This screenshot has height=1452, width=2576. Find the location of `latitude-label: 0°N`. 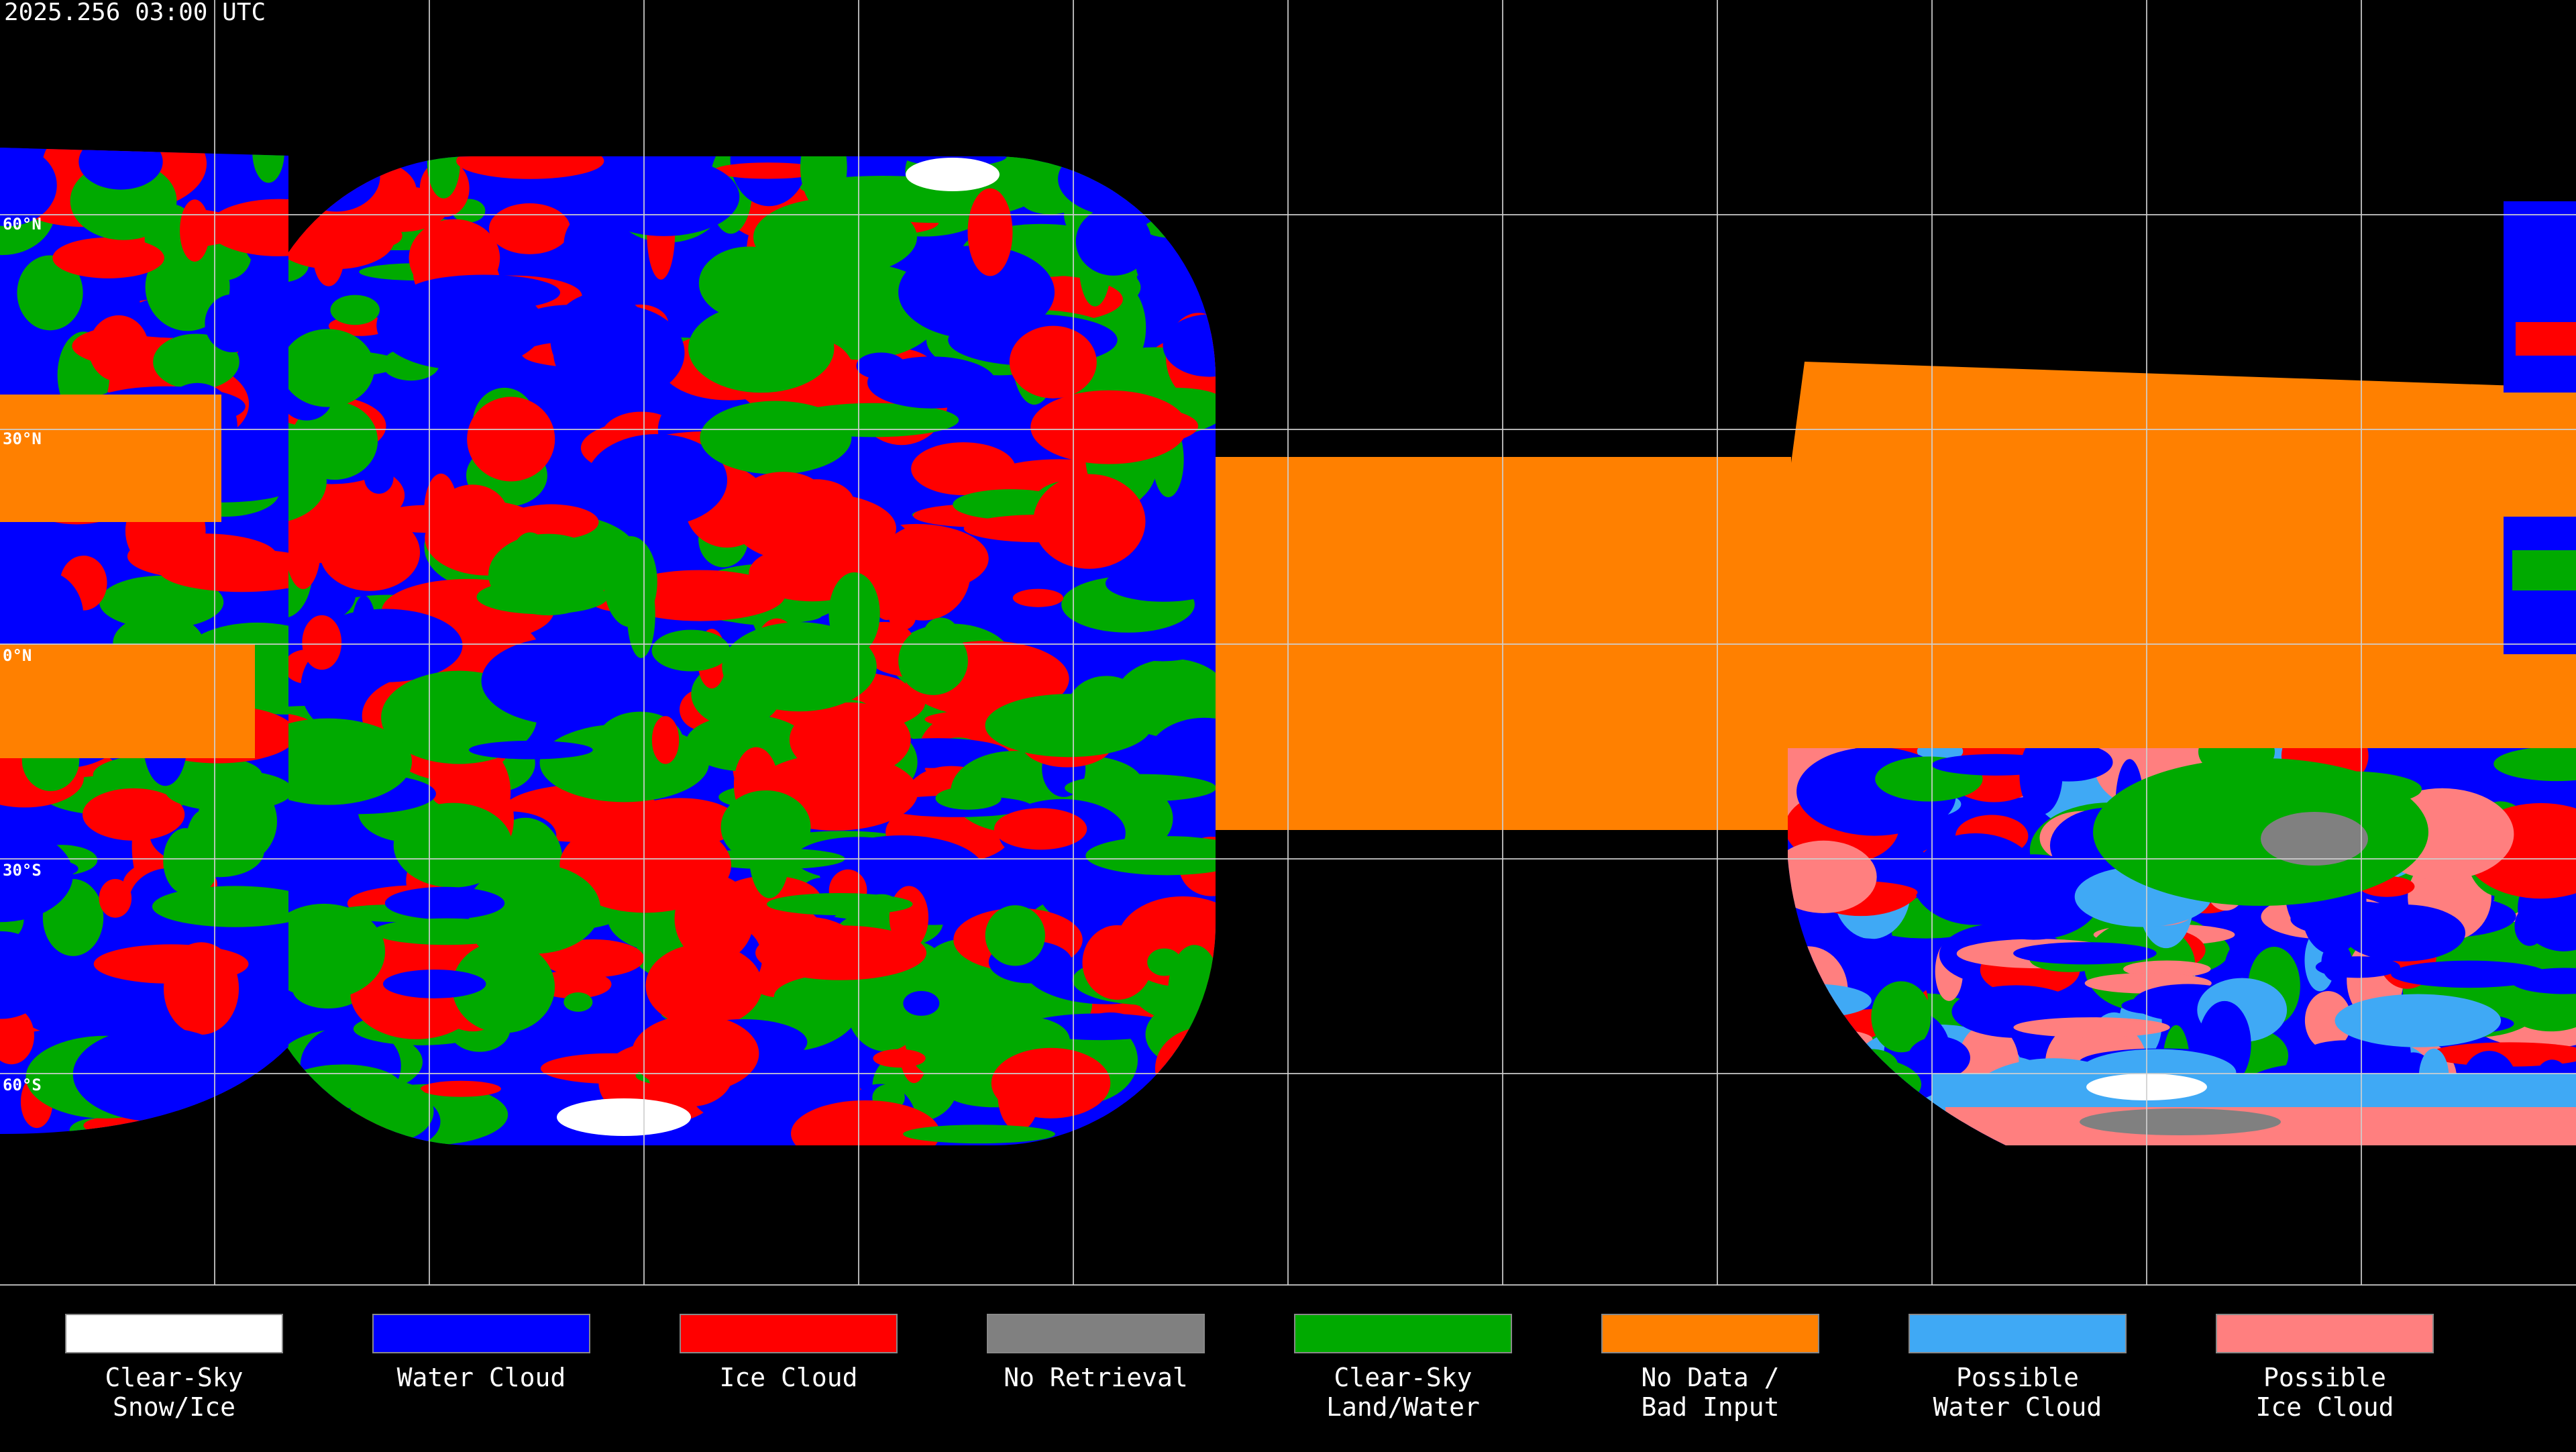

latitude-label: 0°N is located at coordinates (17, 656).